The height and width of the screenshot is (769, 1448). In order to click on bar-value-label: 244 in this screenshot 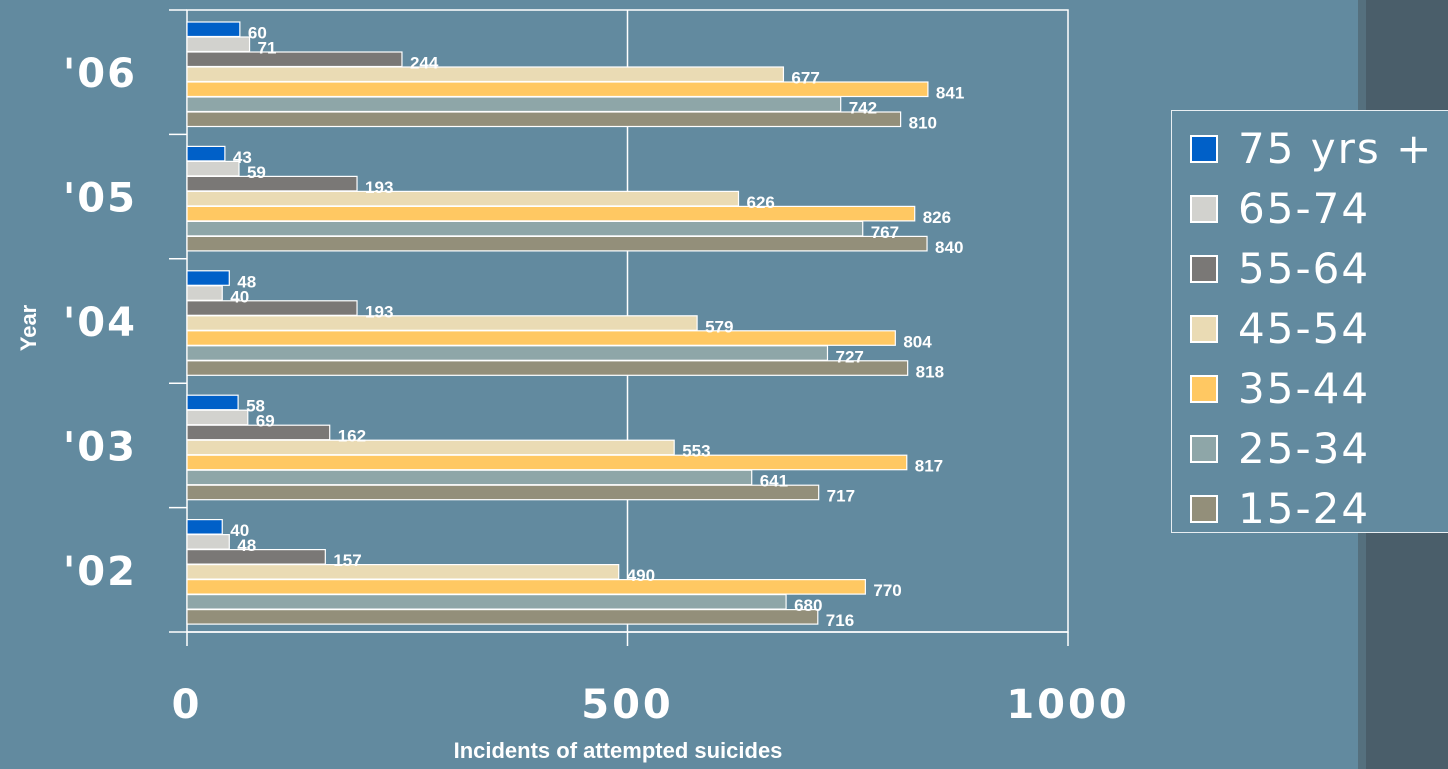, I will do `click(424, 63)`.